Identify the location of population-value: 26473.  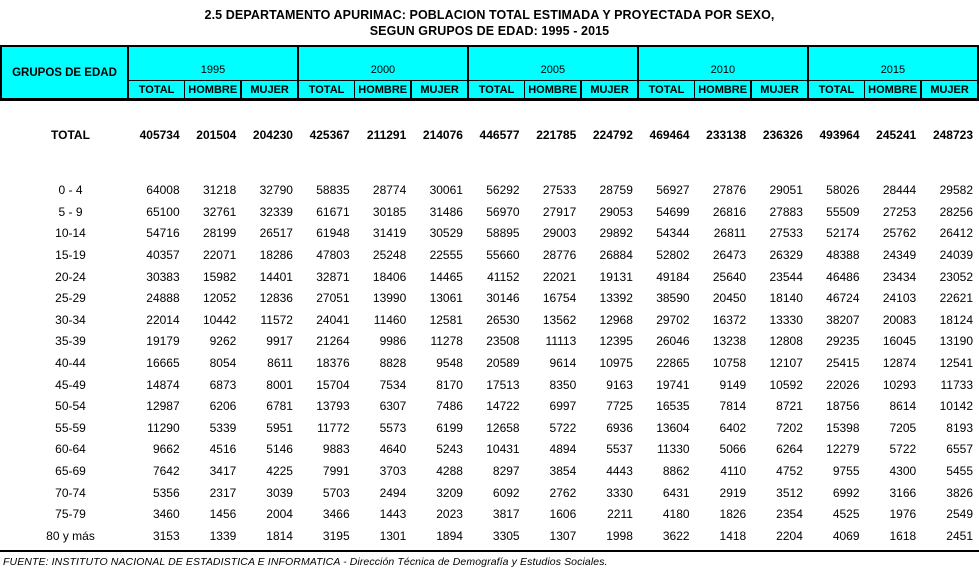
(729, 255).